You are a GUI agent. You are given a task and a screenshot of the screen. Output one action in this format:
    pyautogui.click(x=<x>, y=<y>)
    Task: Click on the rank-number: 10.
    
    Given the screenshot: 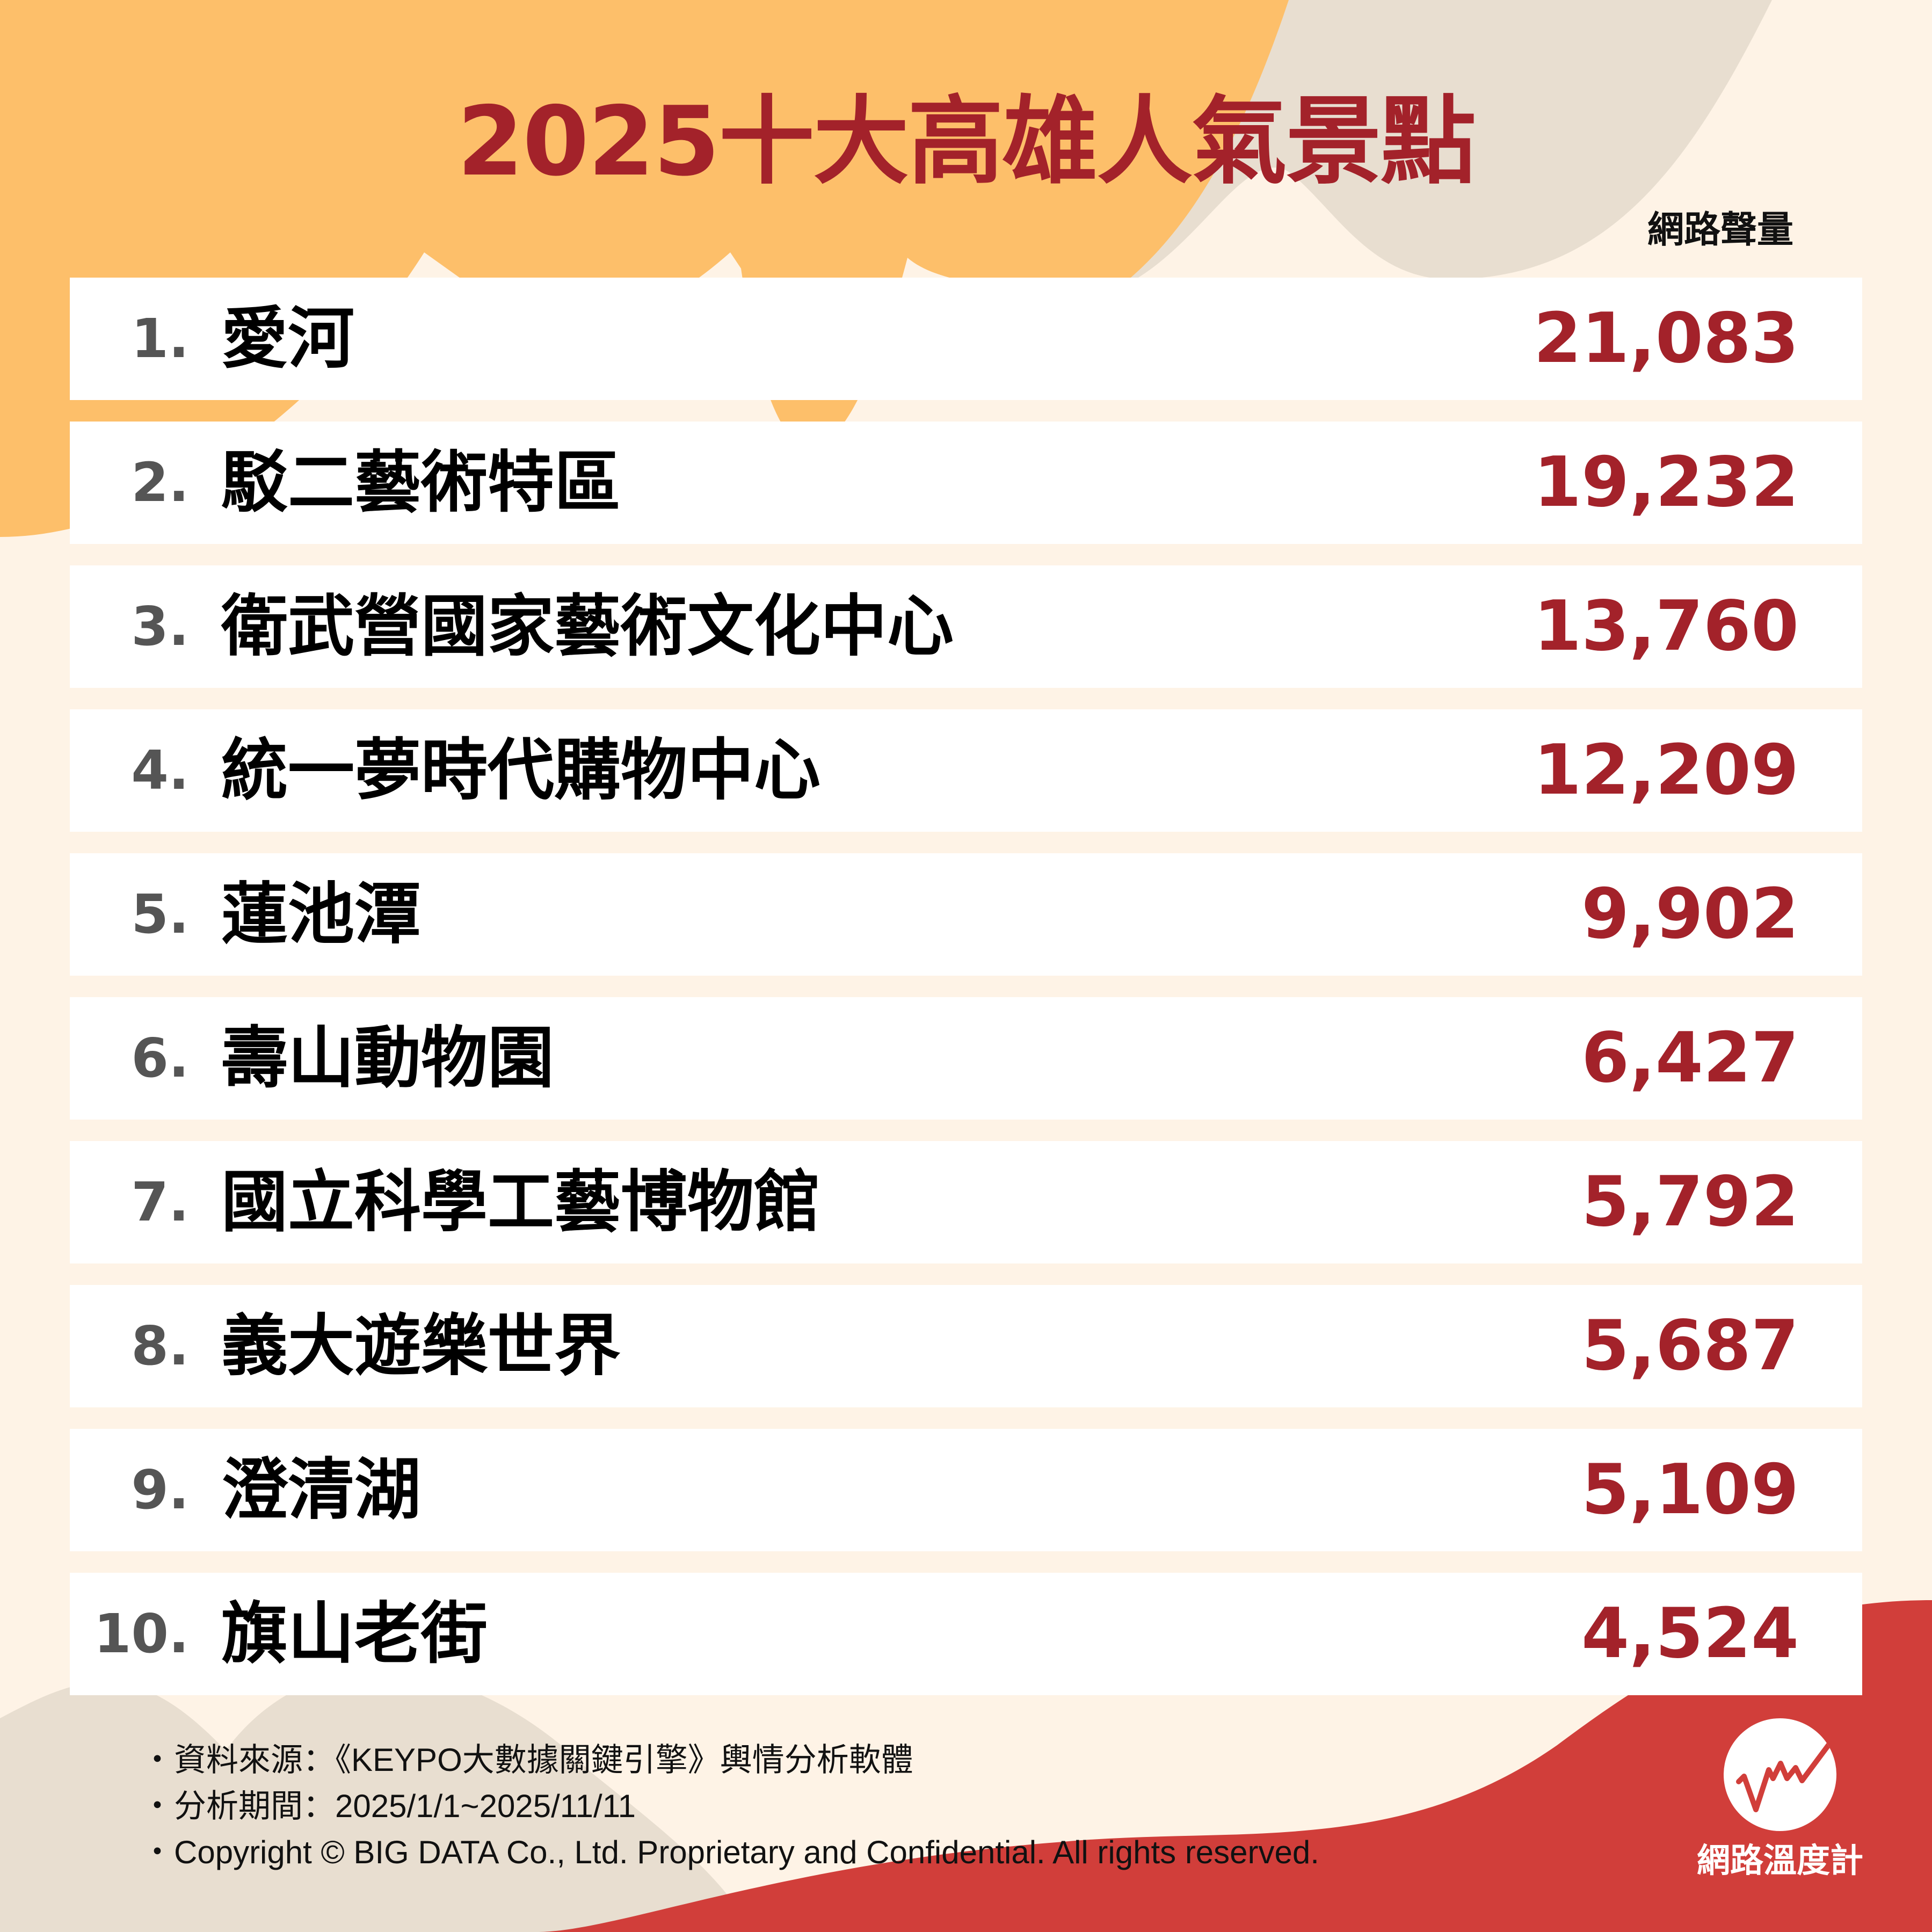 What is the action you would take?
    pyautogui.click(x=141, y=1633)
    